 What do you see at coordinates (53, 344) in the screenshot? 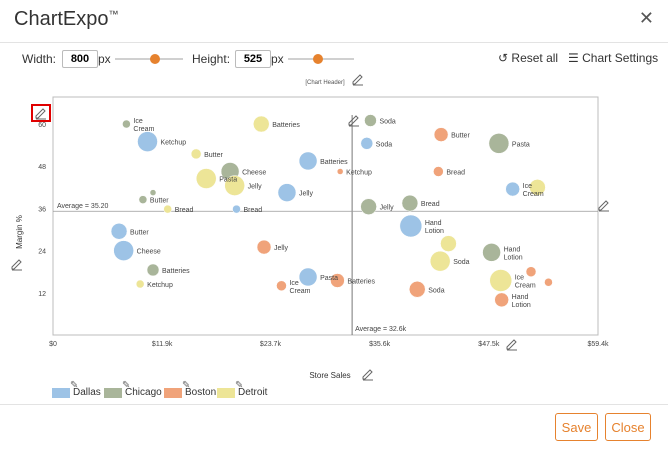
I see `x-tick-label: $0` at bounding box center [53, 344].